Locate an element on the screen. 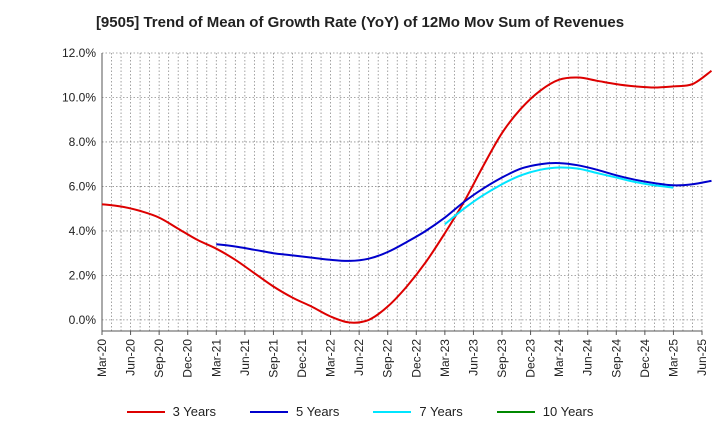 This screenshot has height=440, width=720. legend-item-7-years: 7 Years is located at coordinates (418, 411).